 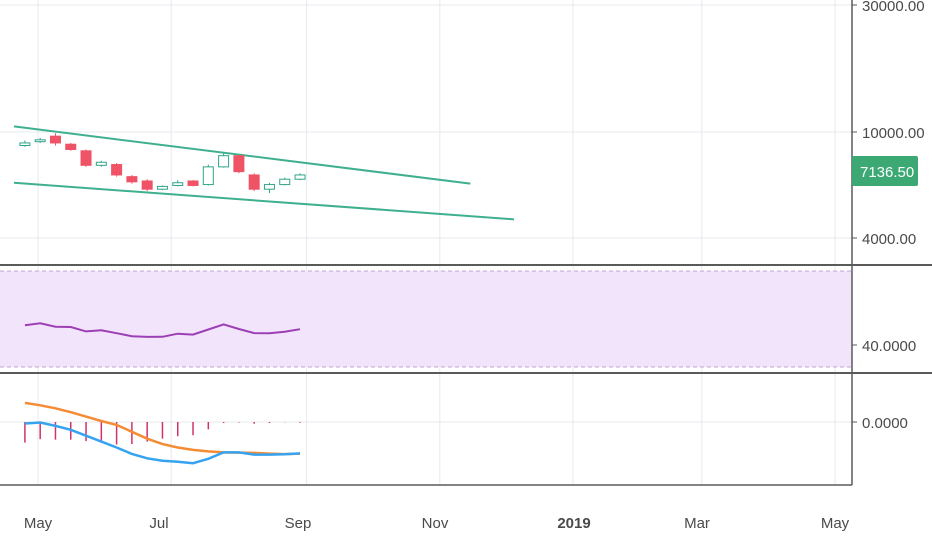 I want to click on rsi-scale: 40.0000, so click(x=884, y=346).